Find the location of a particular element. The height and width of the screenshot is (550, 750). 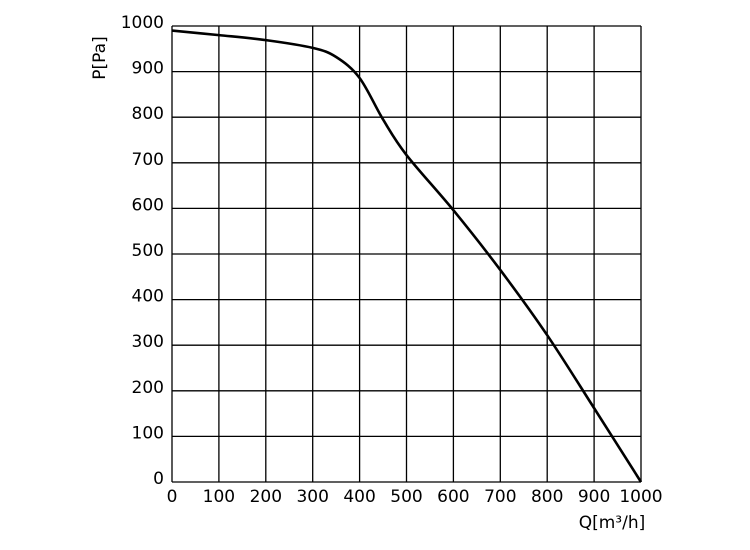

x-tick-label: 400 is located at coordinates (359, 497).